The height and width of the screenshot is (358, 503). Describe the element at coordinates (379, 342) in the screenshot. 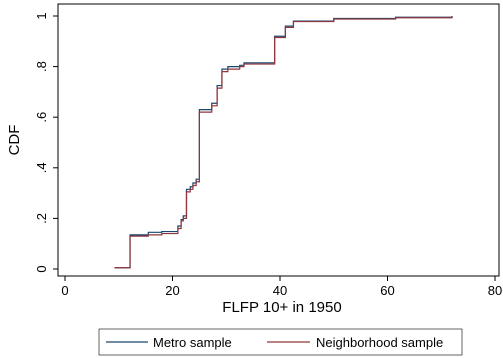

I see `legend-label-neighborhood-sample: Neighborhood sample` at that location.